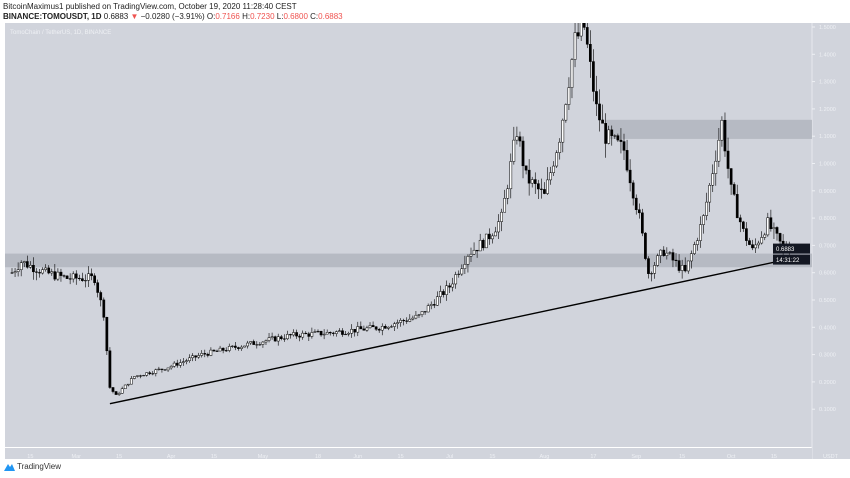  I want to click on y-tick-label: 0.4000, so click(827, 328).